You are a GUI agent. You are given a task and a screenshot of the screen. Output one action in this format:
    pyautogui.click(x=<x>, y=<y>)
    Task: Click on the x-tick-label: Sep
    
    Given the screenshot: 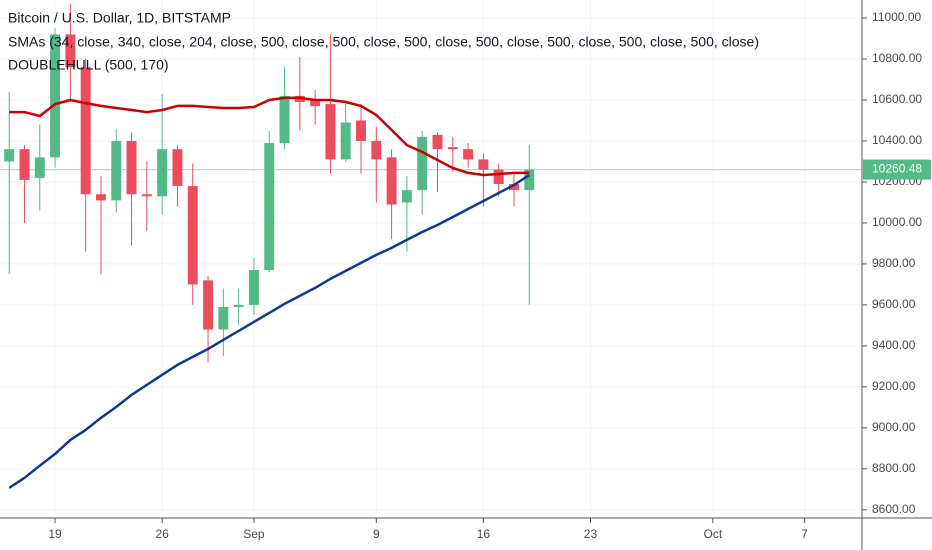 What is the action you would take?
    pyautogui.click(x=254, y=534)
    